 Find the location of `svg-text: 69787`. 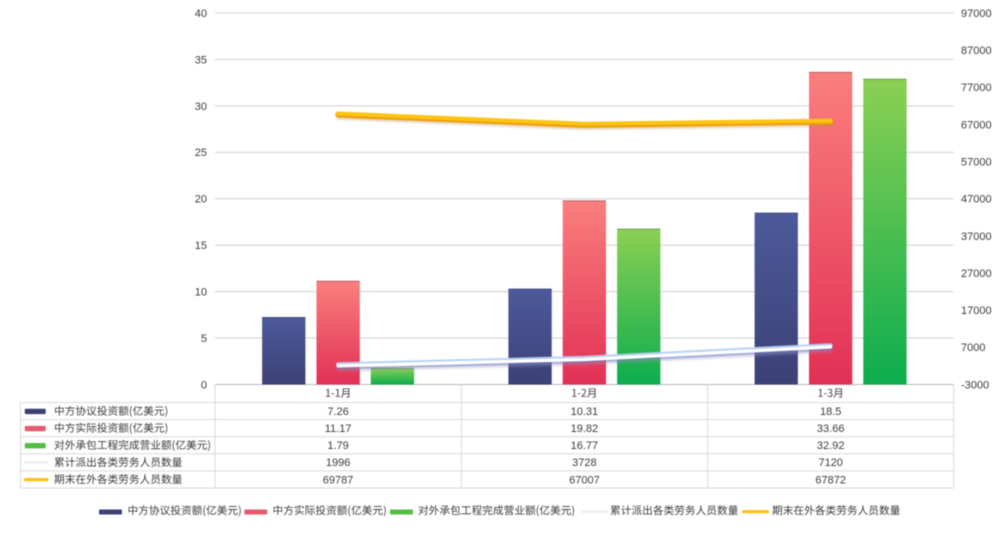

svg-text: 69787 is located at coordinates (338, 480).